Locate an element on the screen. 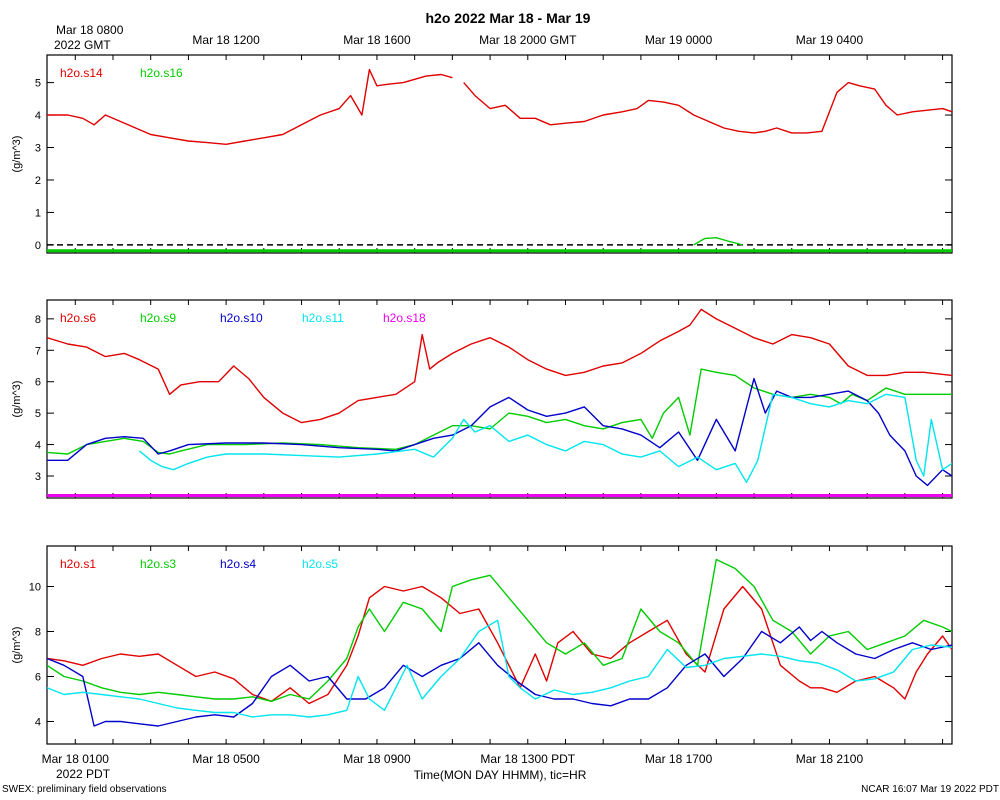 This screenshot has height=800, width=1000. legend-entry: h2o.s4 is located at coordinates (238, 564).